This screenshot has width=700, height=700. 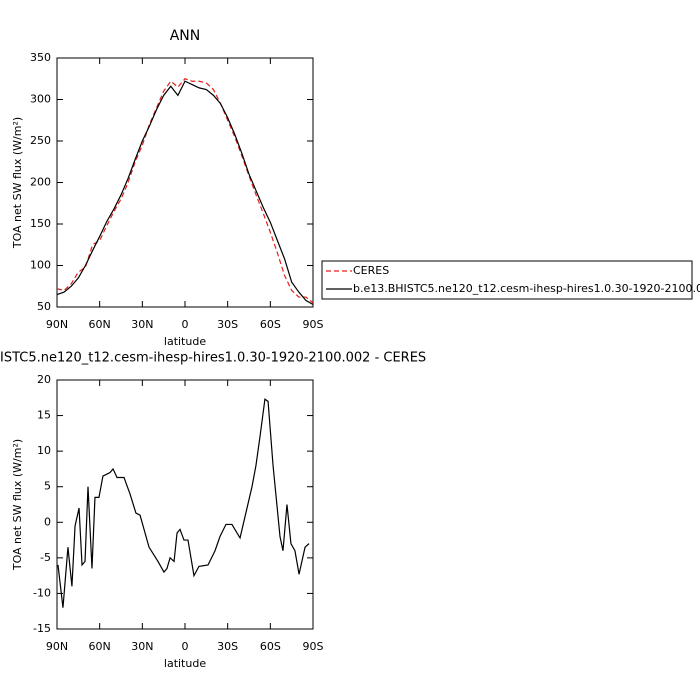 I want to click on y-tick-label: 100, so click(x=40, y=265).